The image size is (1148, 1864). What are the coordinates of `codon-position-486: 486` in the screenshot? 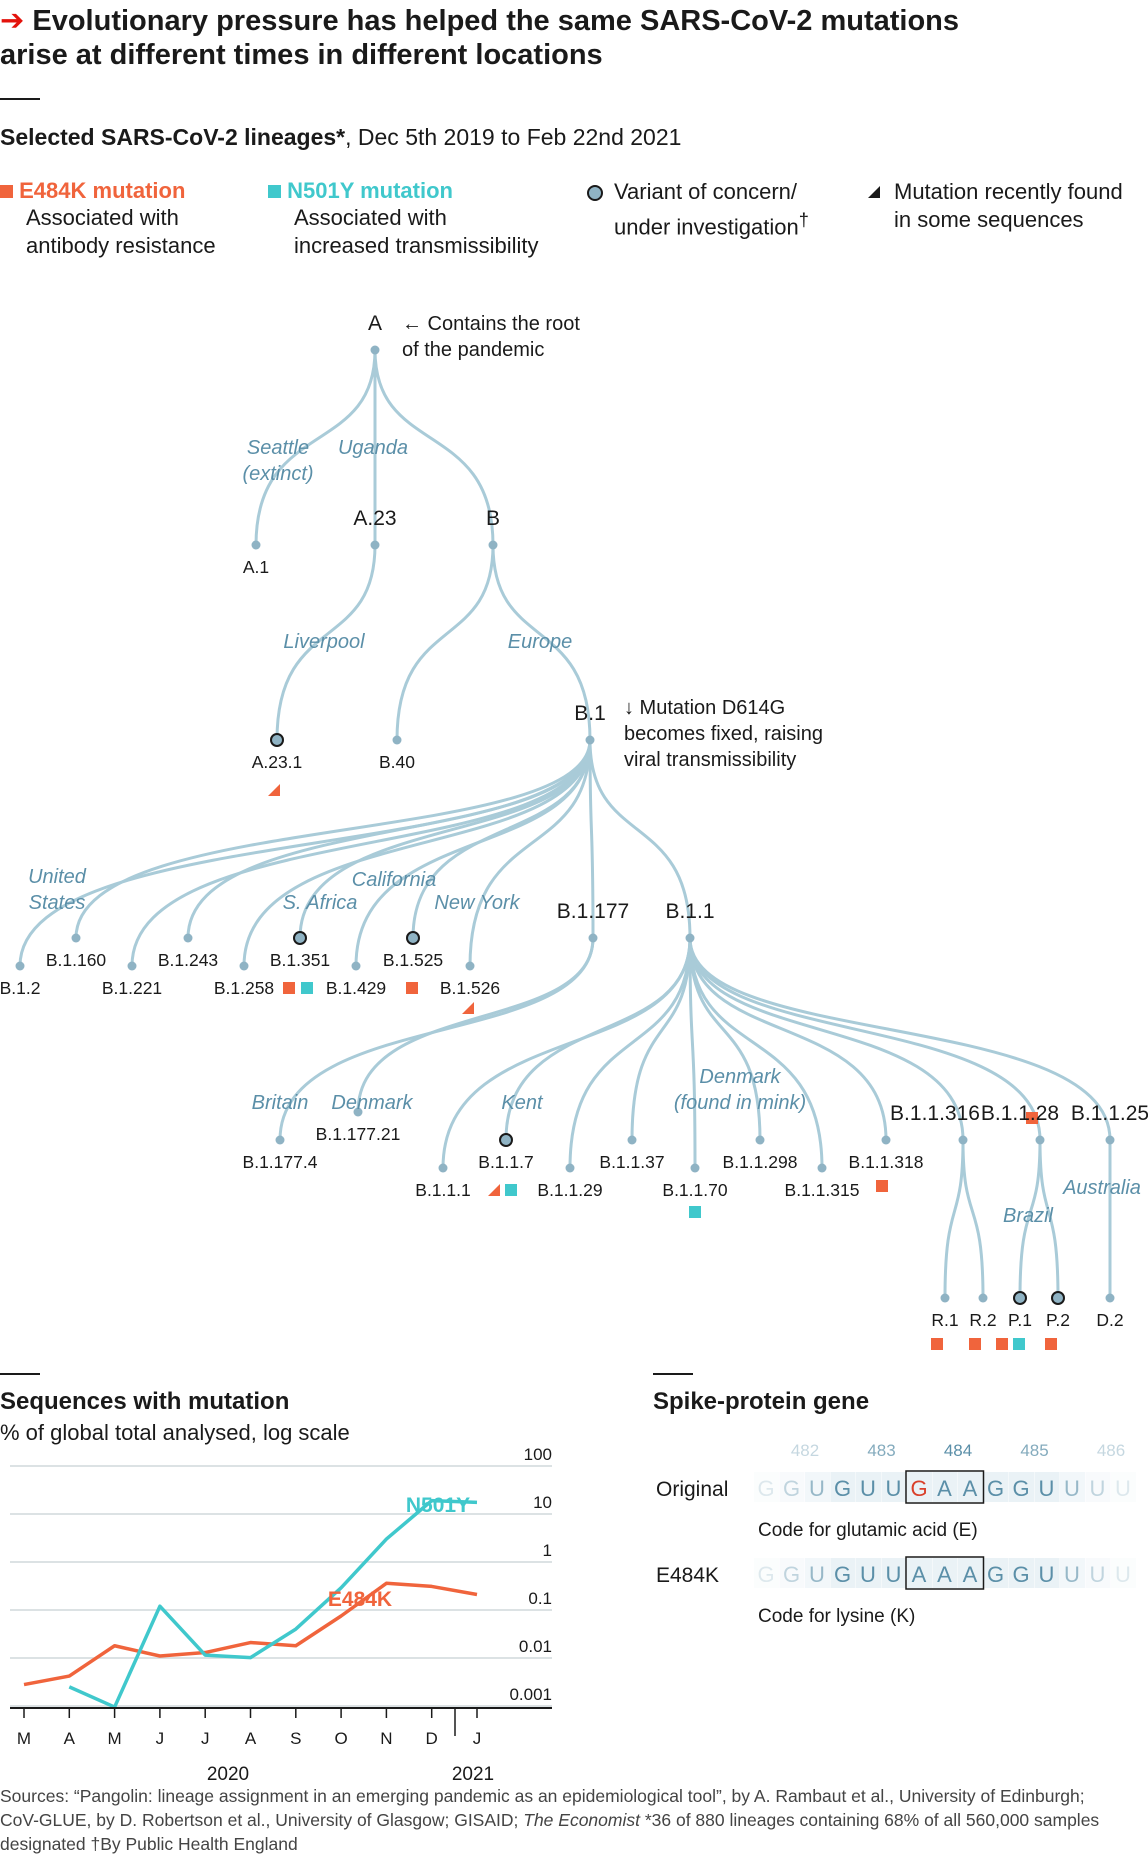 It's located at (1111, 1450).